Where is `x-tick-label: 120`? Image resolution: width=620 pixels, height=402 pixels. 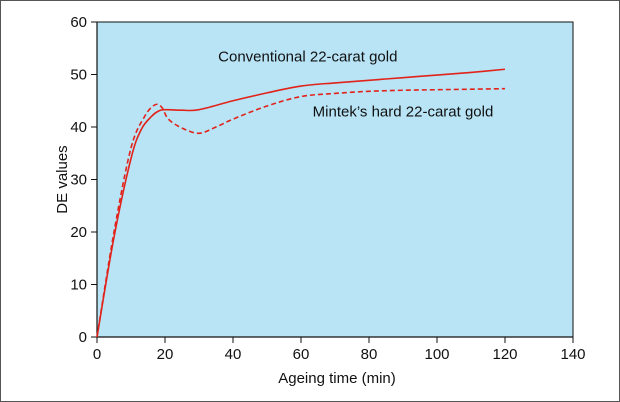 x-tick-label: 120 is located at coordinates (504, 354).